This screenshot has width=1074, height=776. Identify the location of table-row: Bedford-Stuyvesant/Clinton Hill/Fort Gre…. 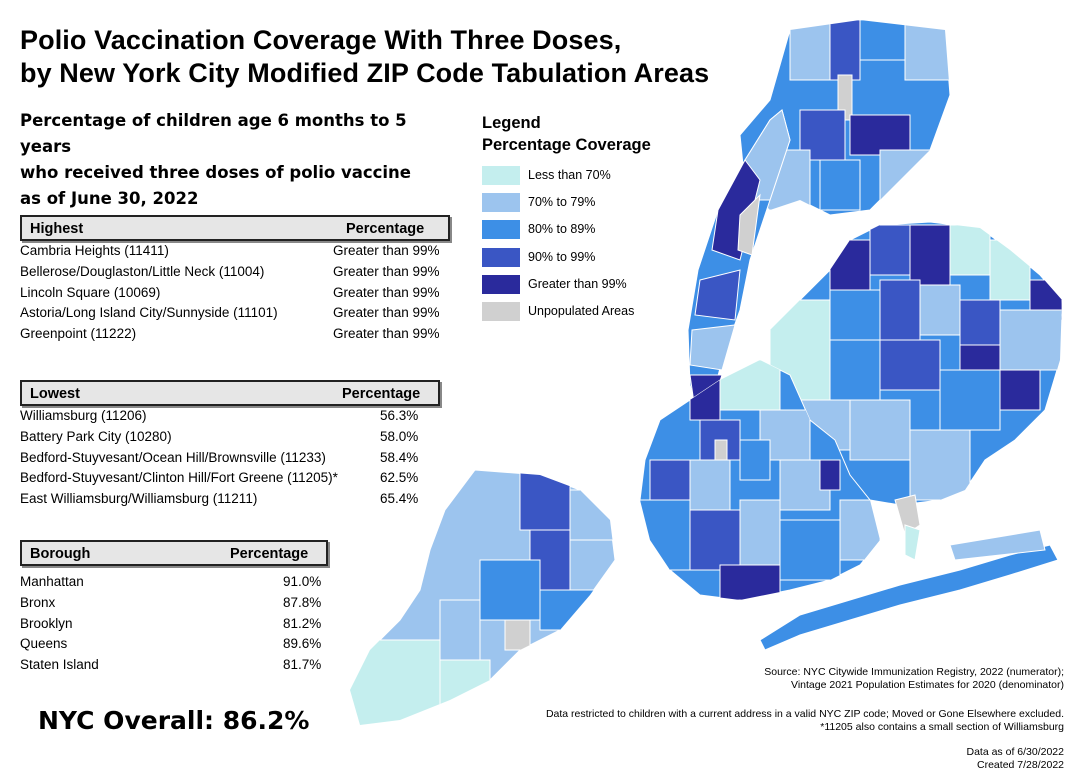
(230, 478).